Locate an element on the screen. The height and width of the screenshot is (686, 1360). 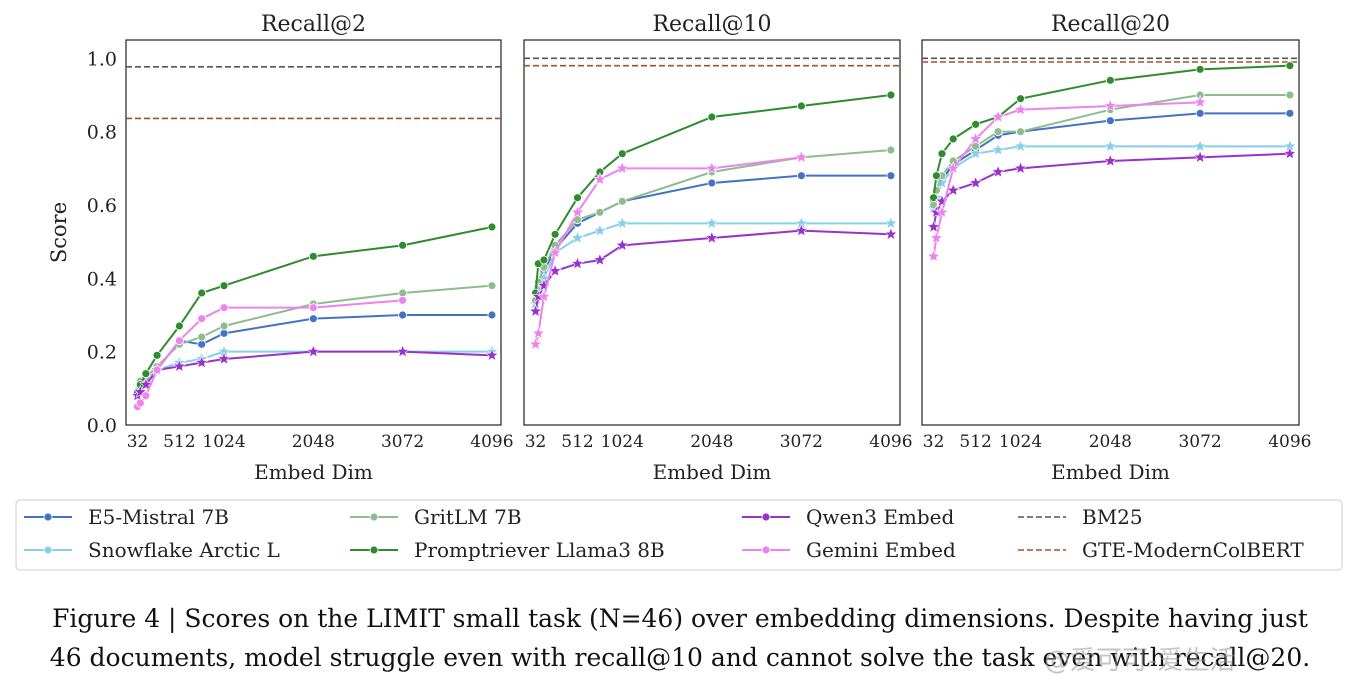
legend-item-gritlm-7b: GritLM 7B is located at coordinates (436, 517).